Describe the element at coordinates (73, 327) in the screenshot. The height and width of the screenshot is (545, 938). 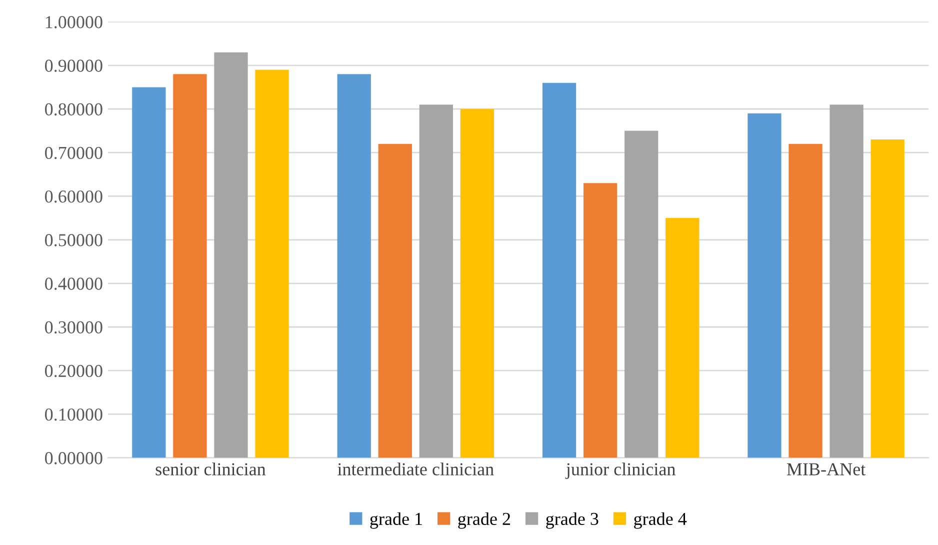
I see `y-tick-label: 0.30000` at that location.